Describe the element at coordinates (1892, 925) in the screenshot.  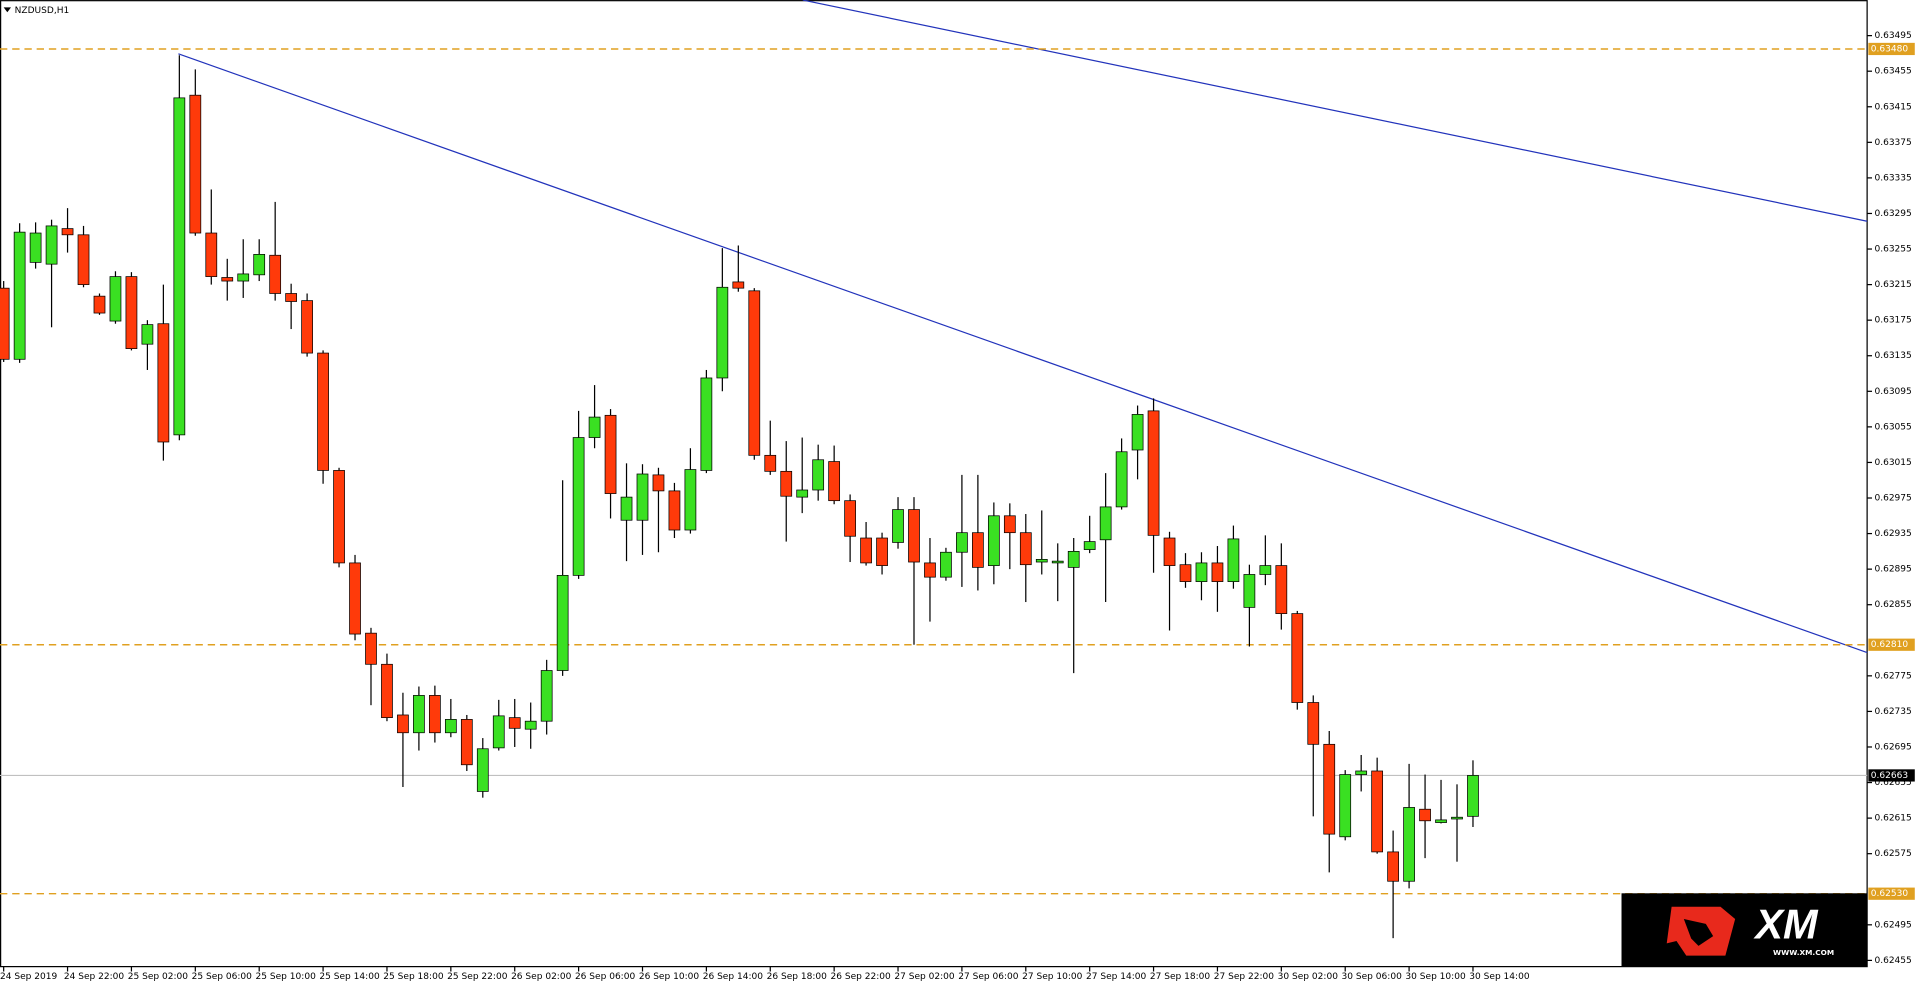
I see `y-tick-label: 0.62495` at that location.